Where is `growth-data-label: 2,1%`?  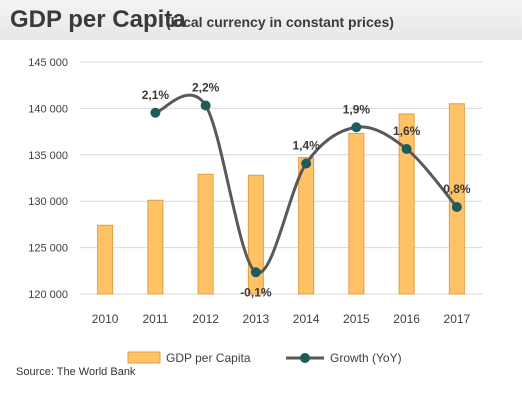
growth-data-label: 2,1% is located at coordinates (156, 95).